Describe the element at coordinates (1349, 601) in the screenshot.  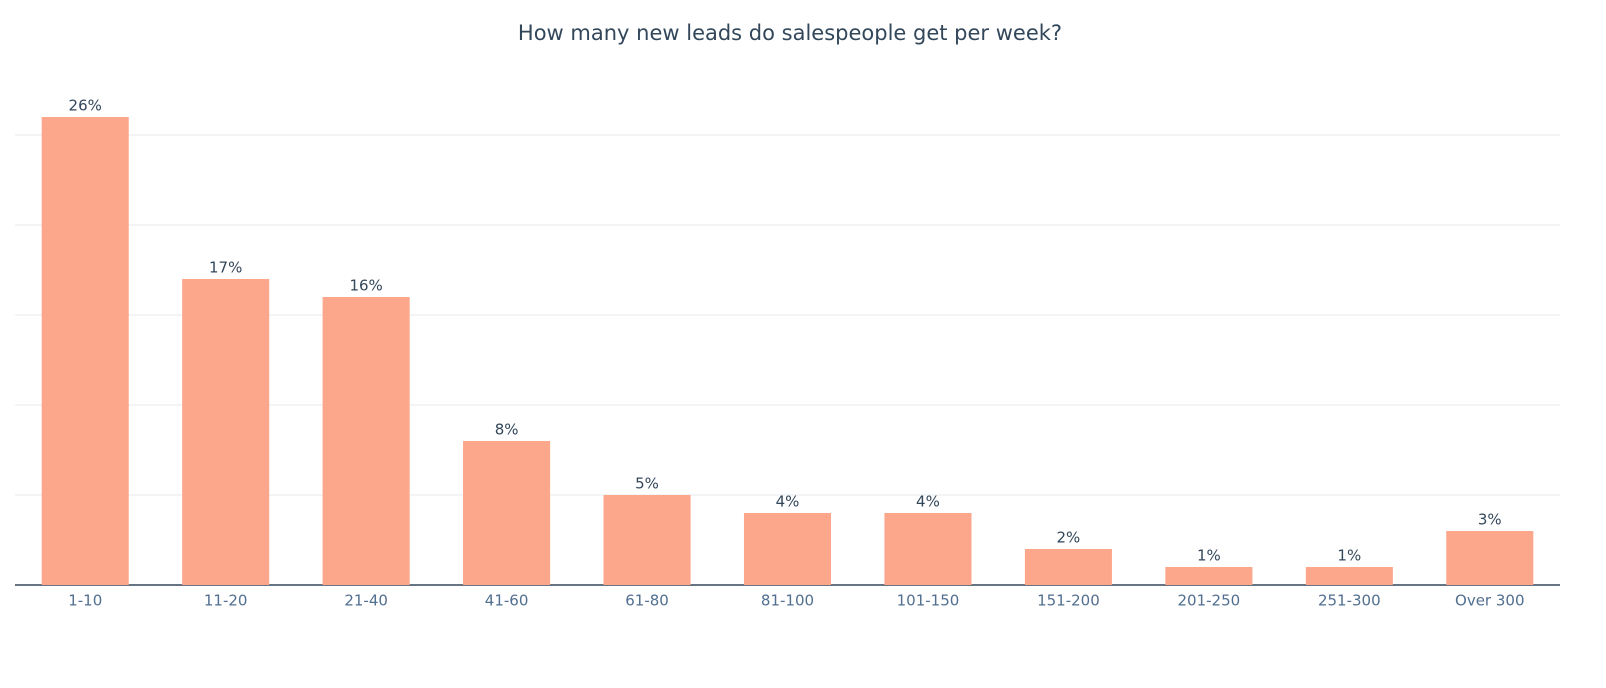
I see `x-tick-label: 251-300` at that location.